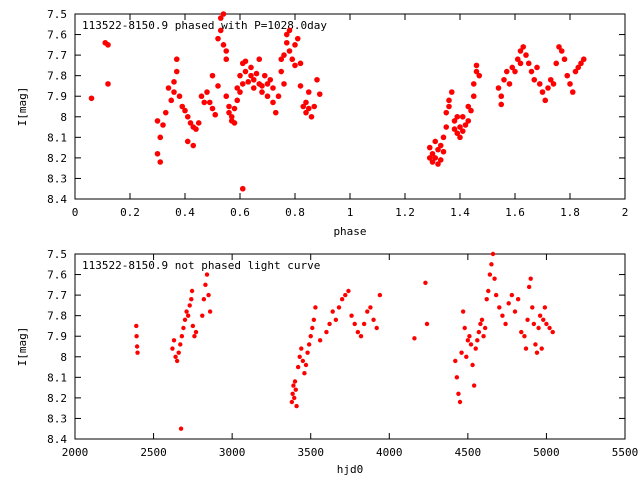  Describe the element at coordinates (201, 265) in the screenshot. I see `chart-title: 113522-8150.9 not phased light curve` at that location.